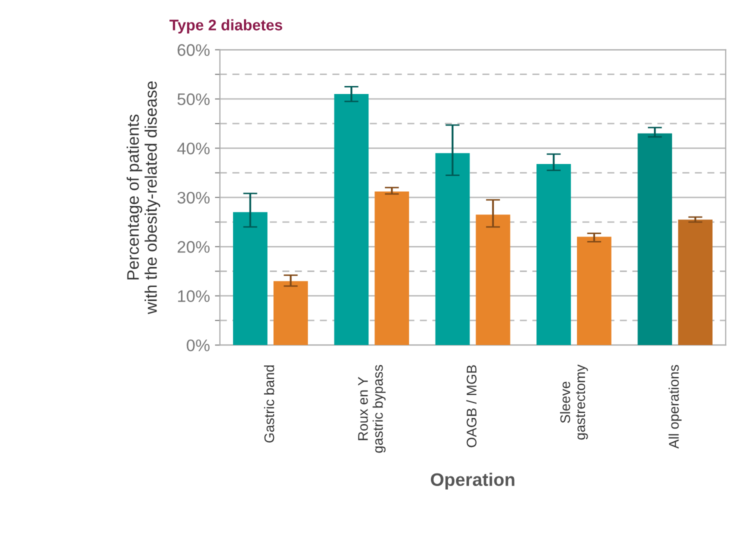  Describe the element at coordinates (198, 345) in the screenshot. I see `y-tick-label: 0%` at that location.